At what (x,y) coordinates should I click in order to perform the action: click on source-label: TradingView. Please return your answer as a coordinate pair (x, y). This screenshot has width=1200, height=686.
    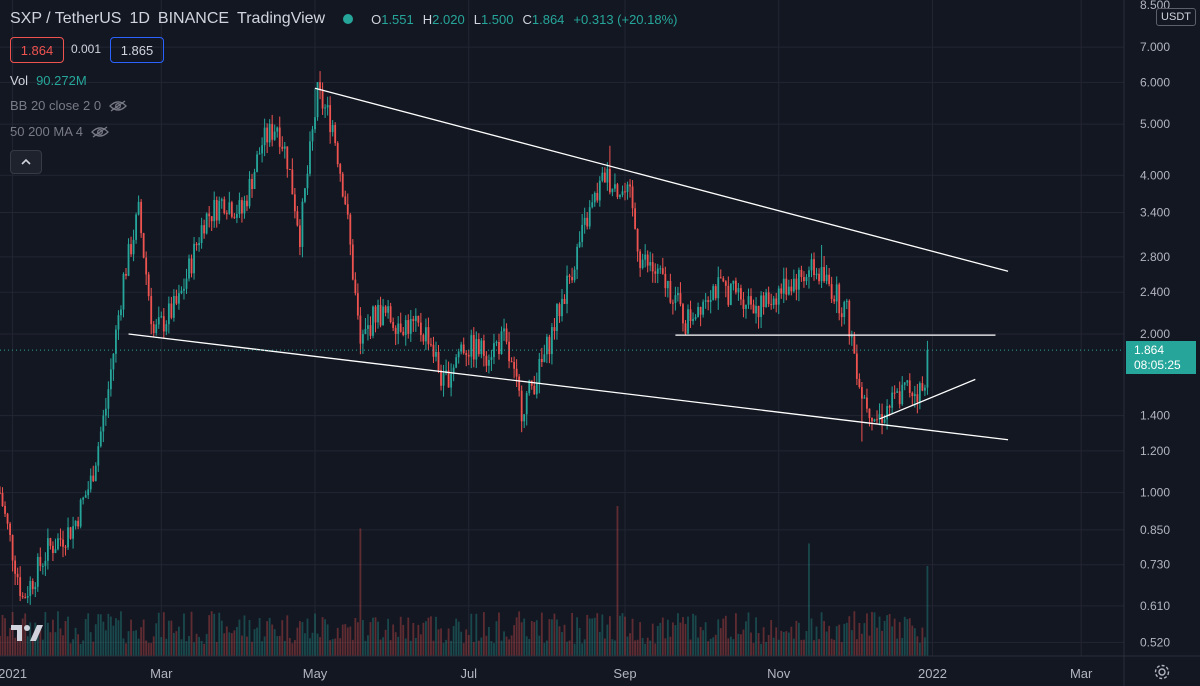
    Looking at the image, I should click on (281, 18).